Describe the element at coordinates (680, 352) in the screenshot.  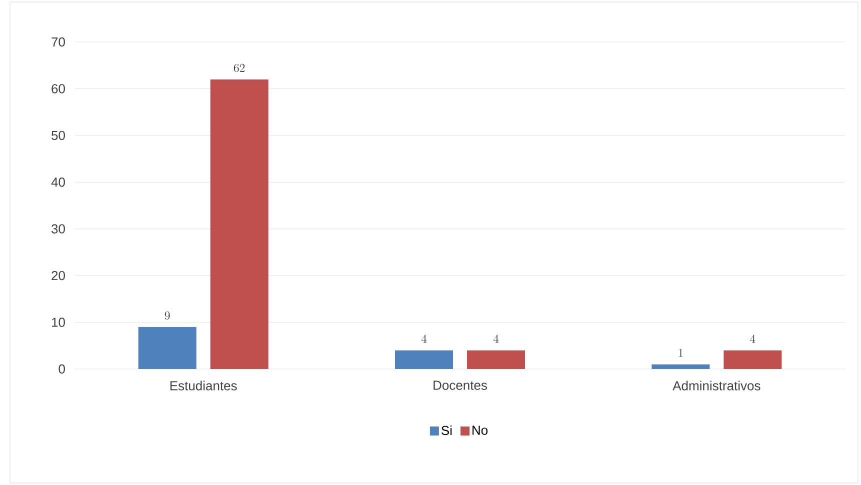
I see `data-label: 1` at that location.